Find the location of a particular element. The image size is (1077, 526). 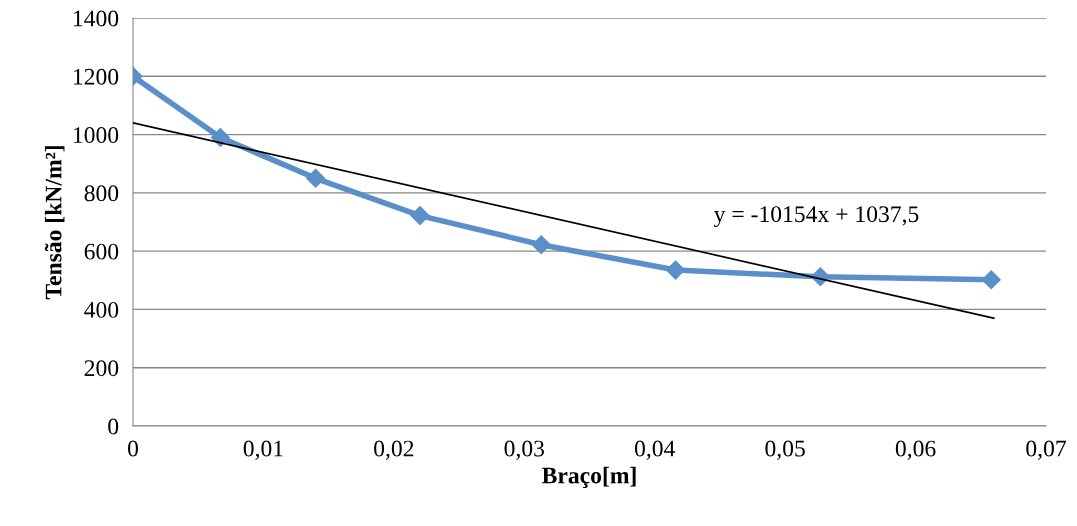

y-tick-label: 1200 is located at coordinates (96, 76).